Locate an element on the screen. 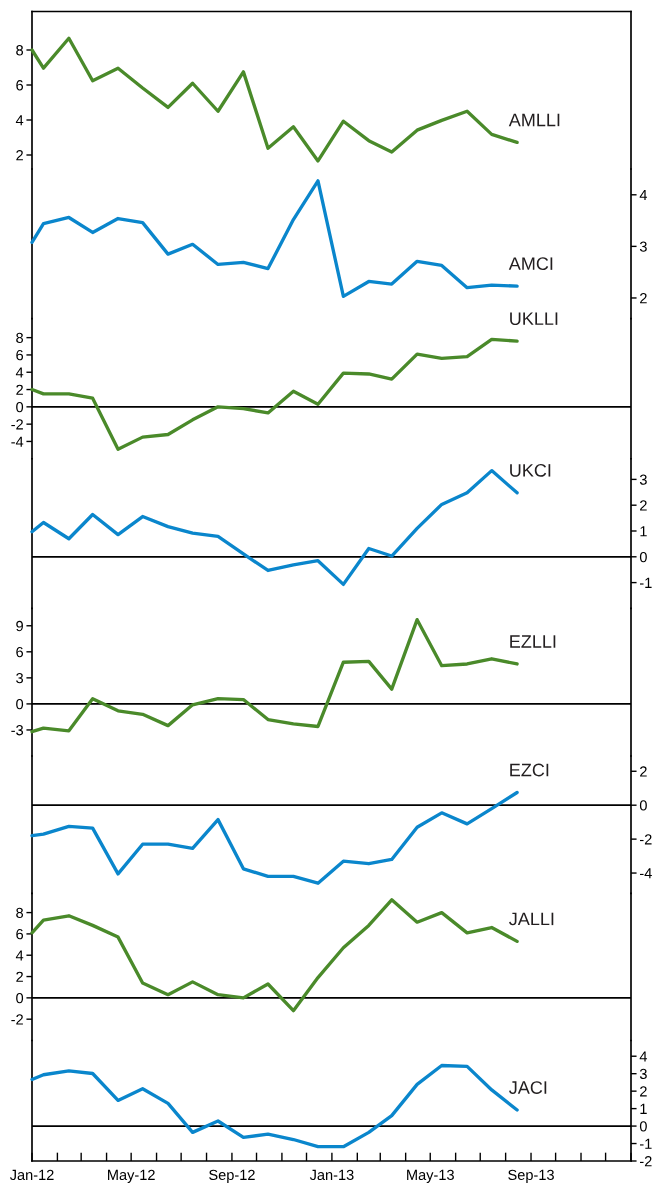 The width and height of the screenshot is (665, 1194). series-label: AMLLI is located at coordinates (534, 120).